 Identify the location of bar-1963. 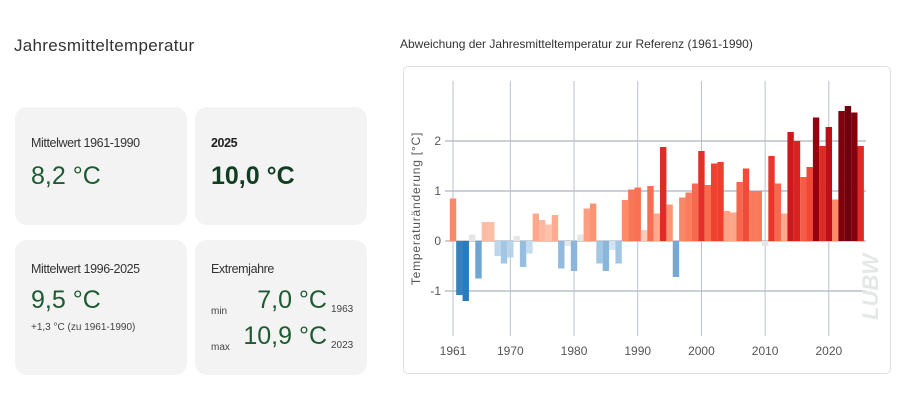
(465, 271).